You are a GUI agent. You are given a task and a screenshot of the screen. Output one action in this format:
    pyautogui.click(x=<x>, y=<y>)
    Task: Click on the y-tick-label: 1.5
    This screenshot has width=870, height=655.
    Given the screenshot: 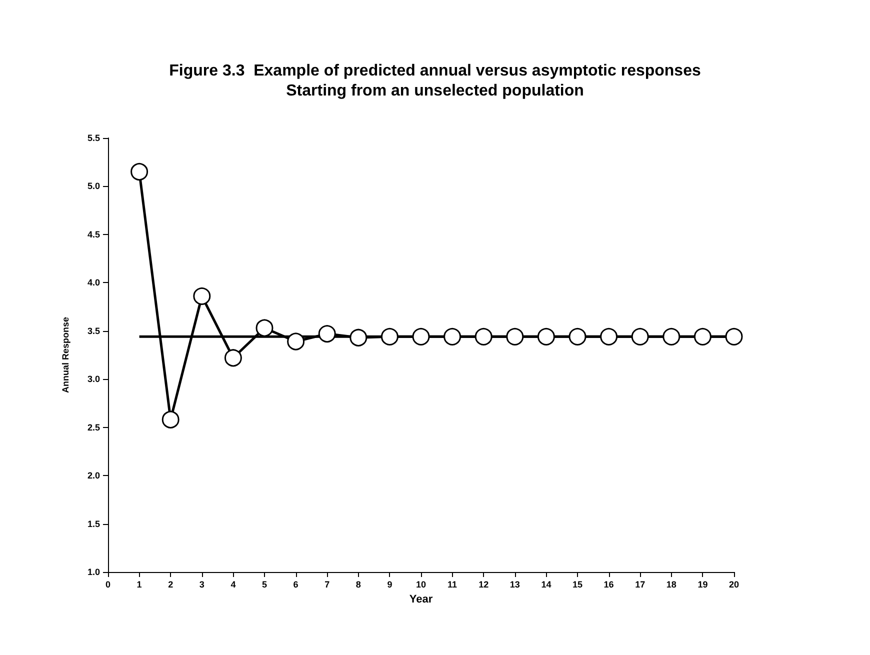 What is the action you would take?
    pyautogui.click(x=93, y=523)
    